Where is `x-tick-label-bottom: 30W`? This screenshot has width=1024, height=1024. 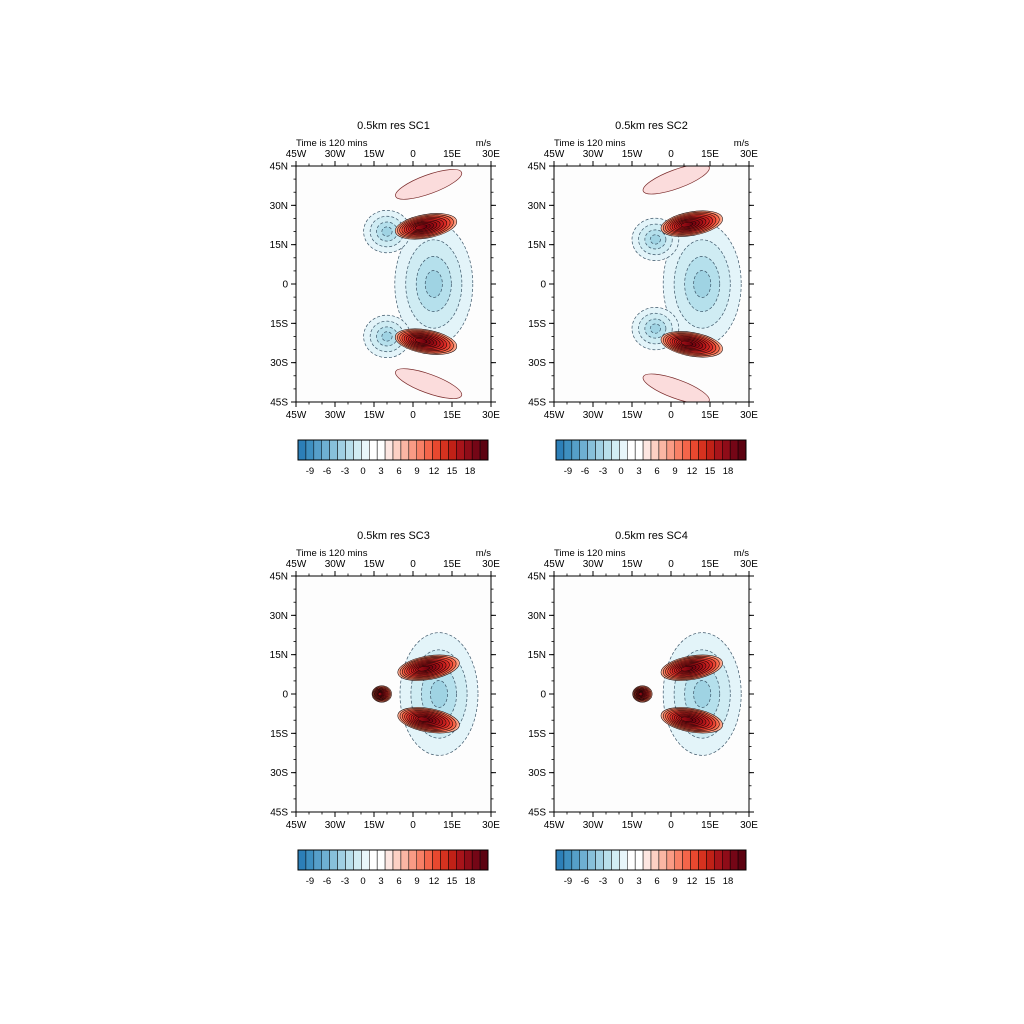 x-tick-label-bottom: 30W is located at coordinates (593, 415).